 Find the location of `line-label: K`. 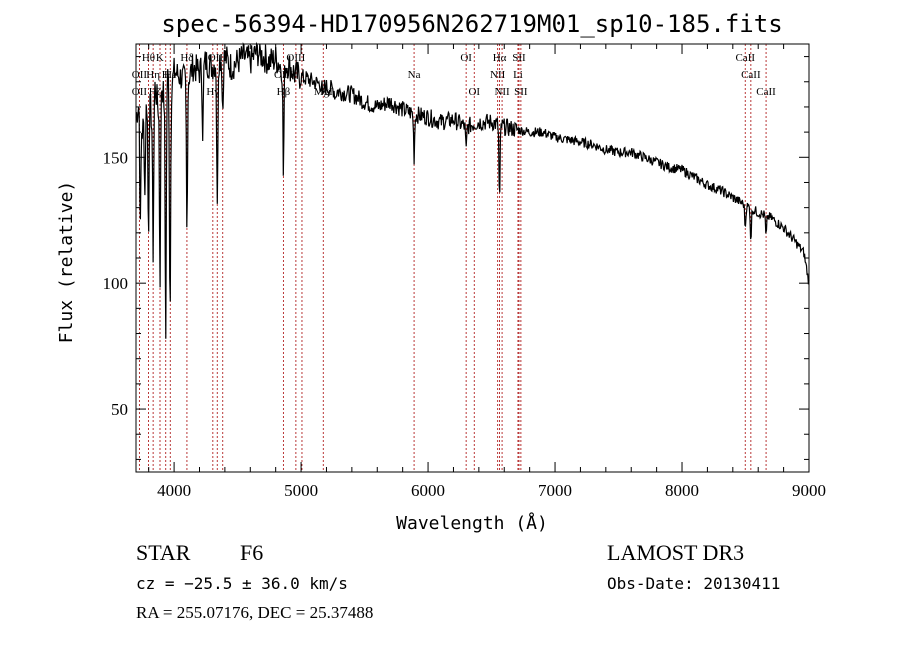

line-label: K is located at coordinates (160, 58).